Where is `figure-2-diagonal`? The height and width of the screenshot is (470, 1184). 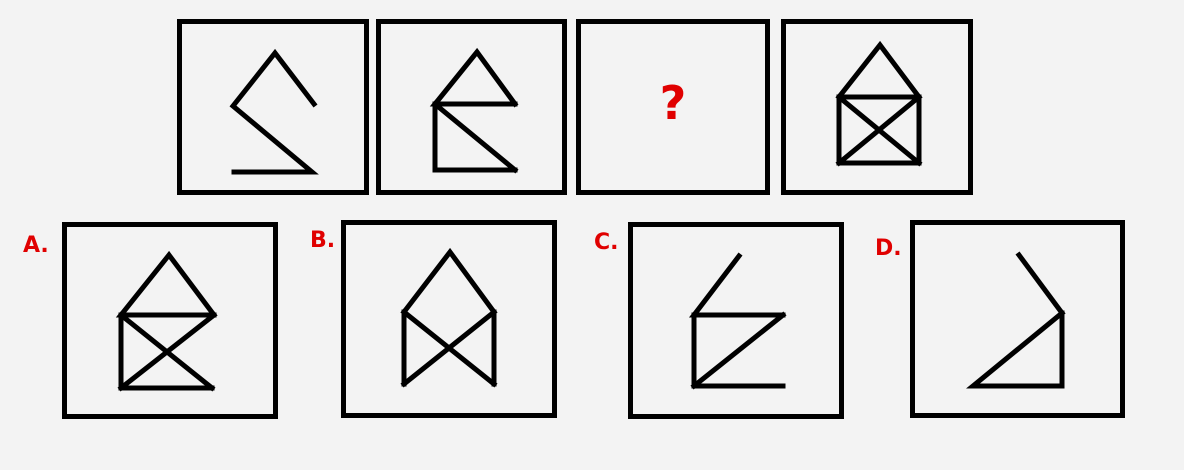
figure-2-diagonal is located at coordinates (475, 137).